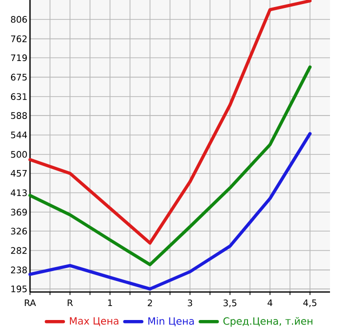 This screenshot has width=345, height=335. I want to click on y-tick-label: 413, so click(18, 192).